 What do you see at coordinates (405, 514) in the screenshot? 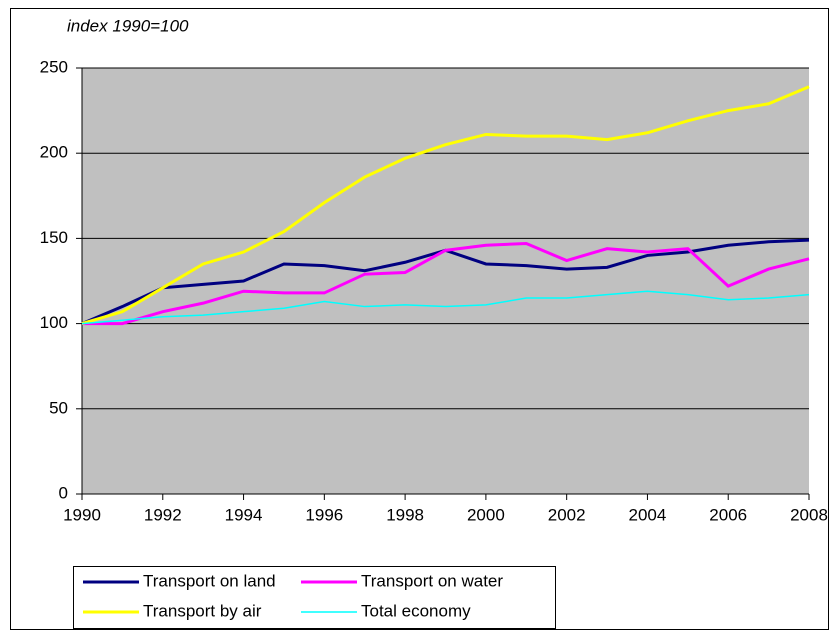
I see `x-tick-label: 1998` at bounding box center [405, 514].